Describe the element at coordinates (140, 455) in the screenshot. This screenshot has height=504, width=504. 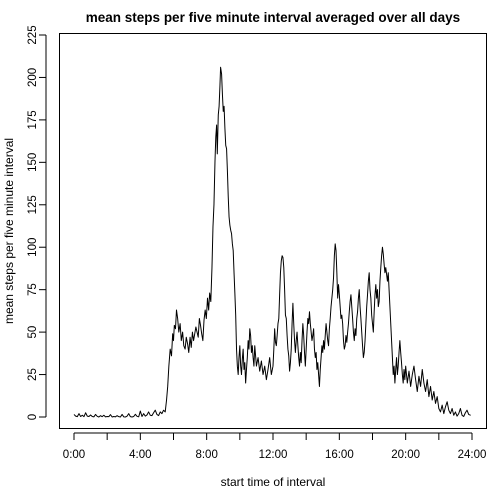
I see `x-tick-label: 4:00` at that location.